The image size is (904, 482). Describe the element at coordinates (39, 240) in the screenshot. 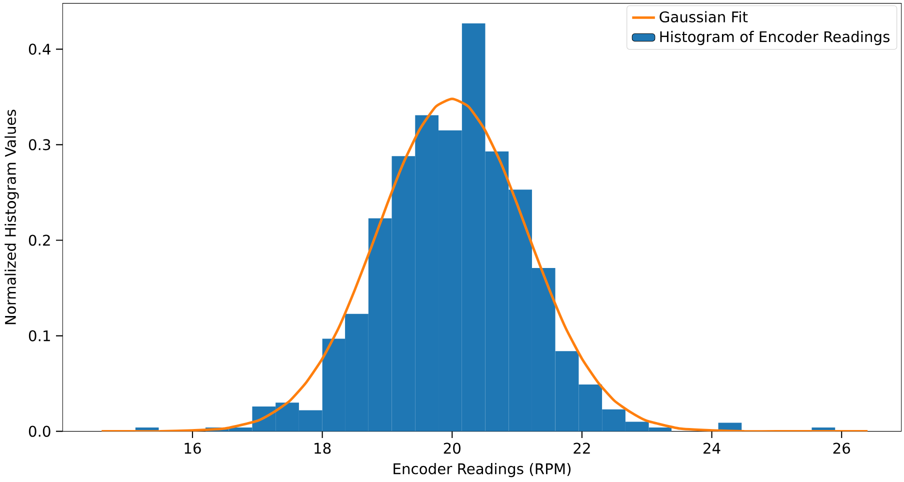

I see `y-tick-label: 0.2` at that location.